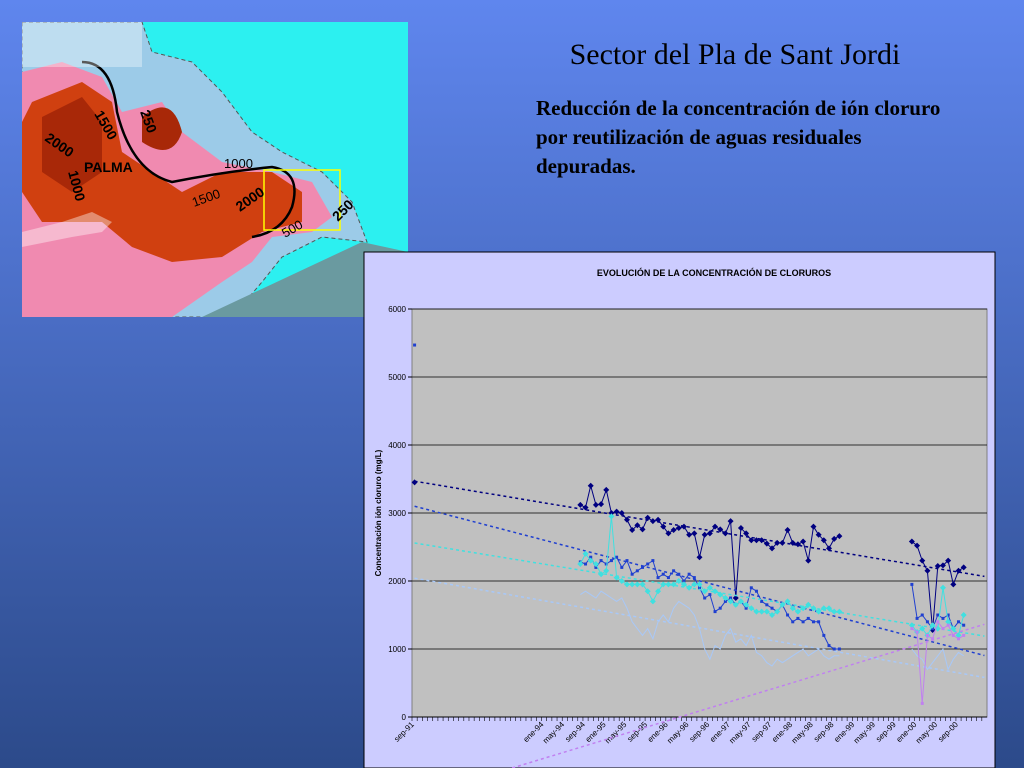 The width and height of the screenshot is (1024, 768). Describe the element at coordinates (772, 630) in the screenshot. I see `series-line` at that location.